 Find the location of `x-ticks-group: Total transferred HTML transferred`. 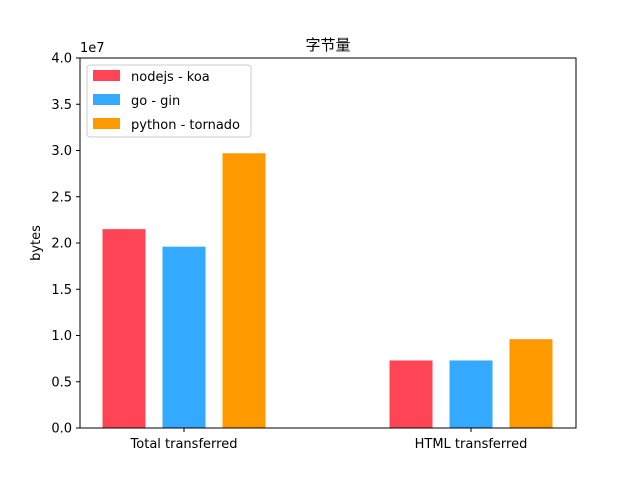

x-ticks-group: Total transferred HTML transferred is located at coordinates (329, 440).